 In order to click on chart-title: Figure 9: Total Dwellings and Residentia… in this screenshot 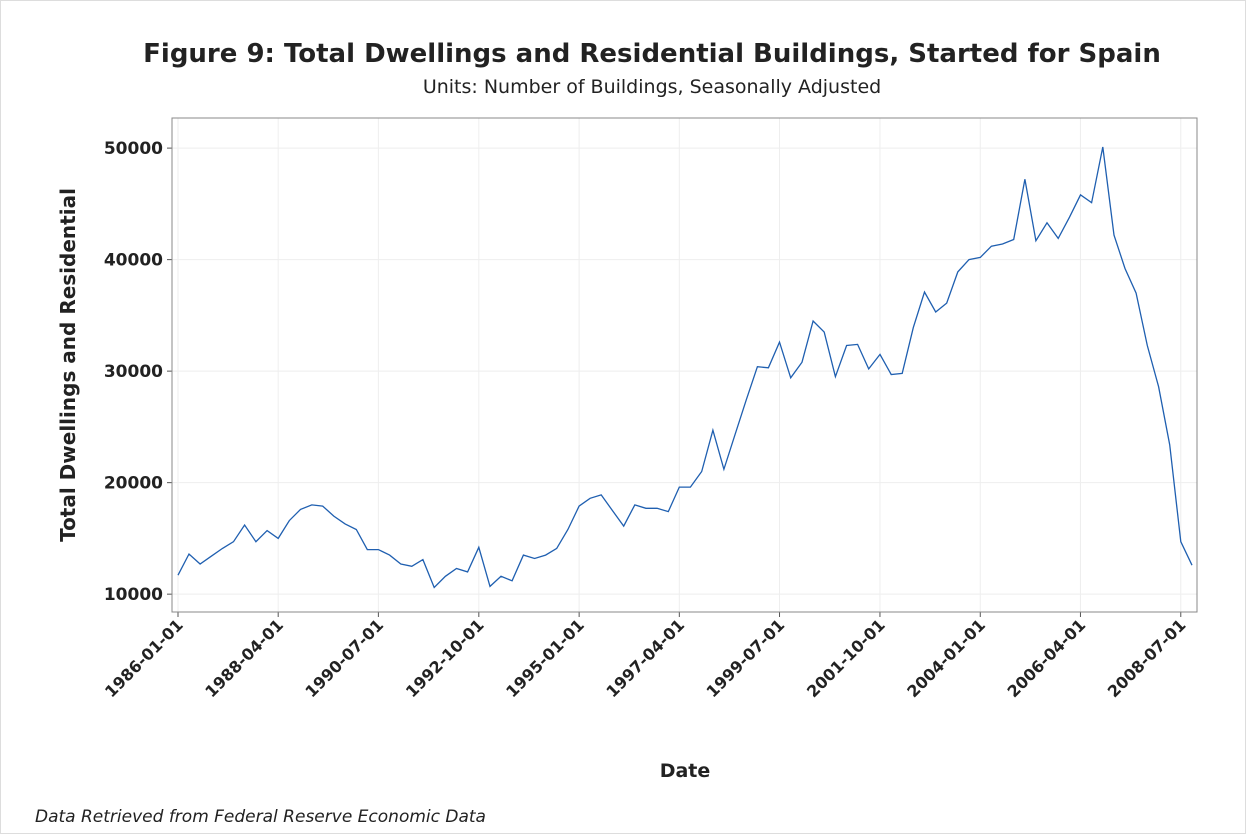, I will do `click(652, 54)`.